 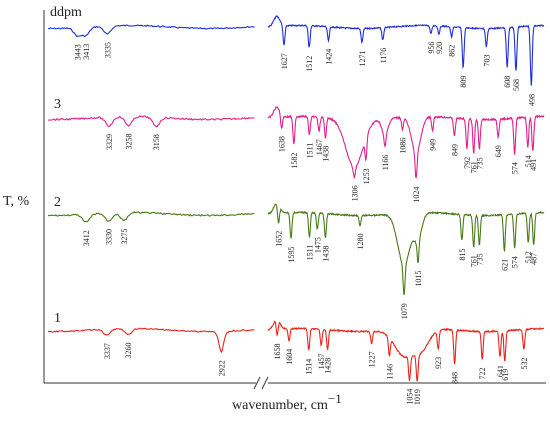 What do you see at coordinates (107, 50) in the screenshot?
I see `peak-label-ddpm-3335: 3335` at bounding box center [107, 50].